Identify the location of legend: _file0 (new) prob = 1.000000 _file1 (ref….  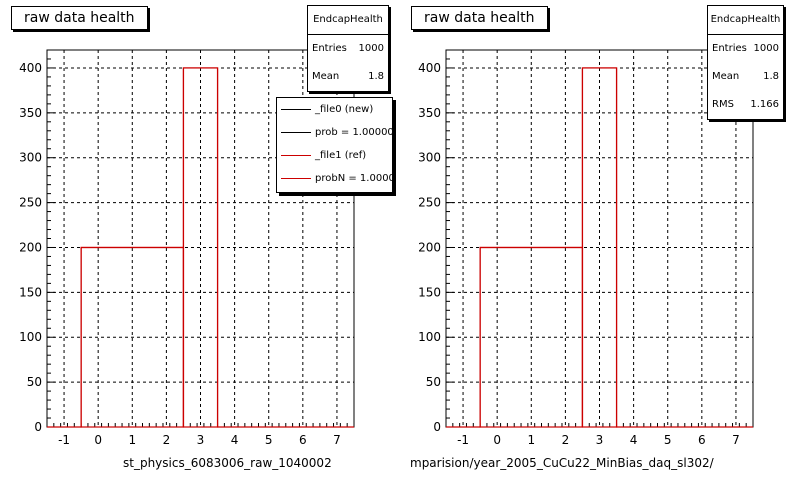
(334, 145).